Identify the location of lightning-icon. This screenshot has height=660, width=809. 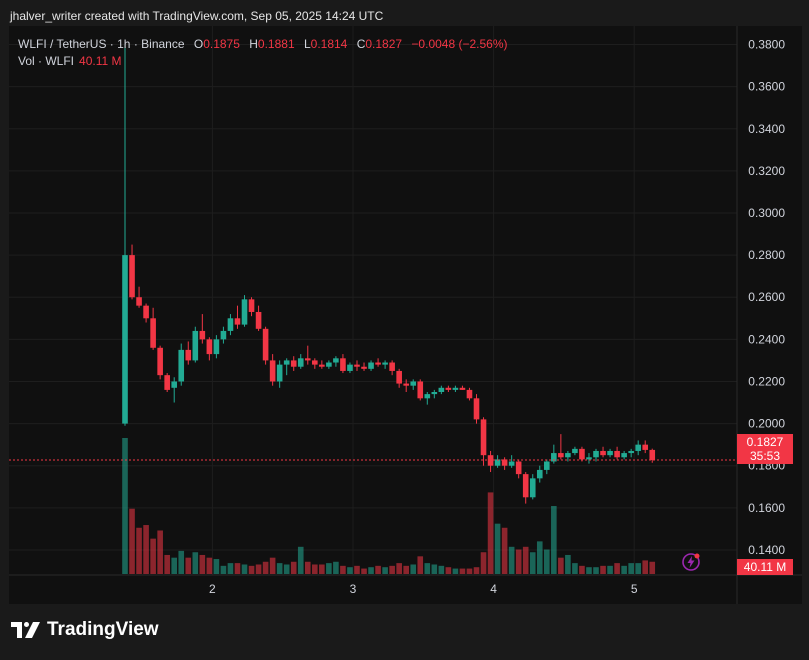
(691, 562).